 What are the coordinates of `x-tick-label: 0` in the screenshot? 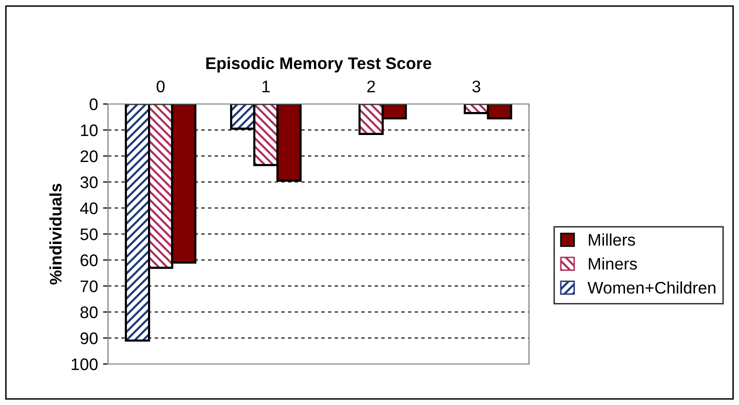 It's located at (160, 86).